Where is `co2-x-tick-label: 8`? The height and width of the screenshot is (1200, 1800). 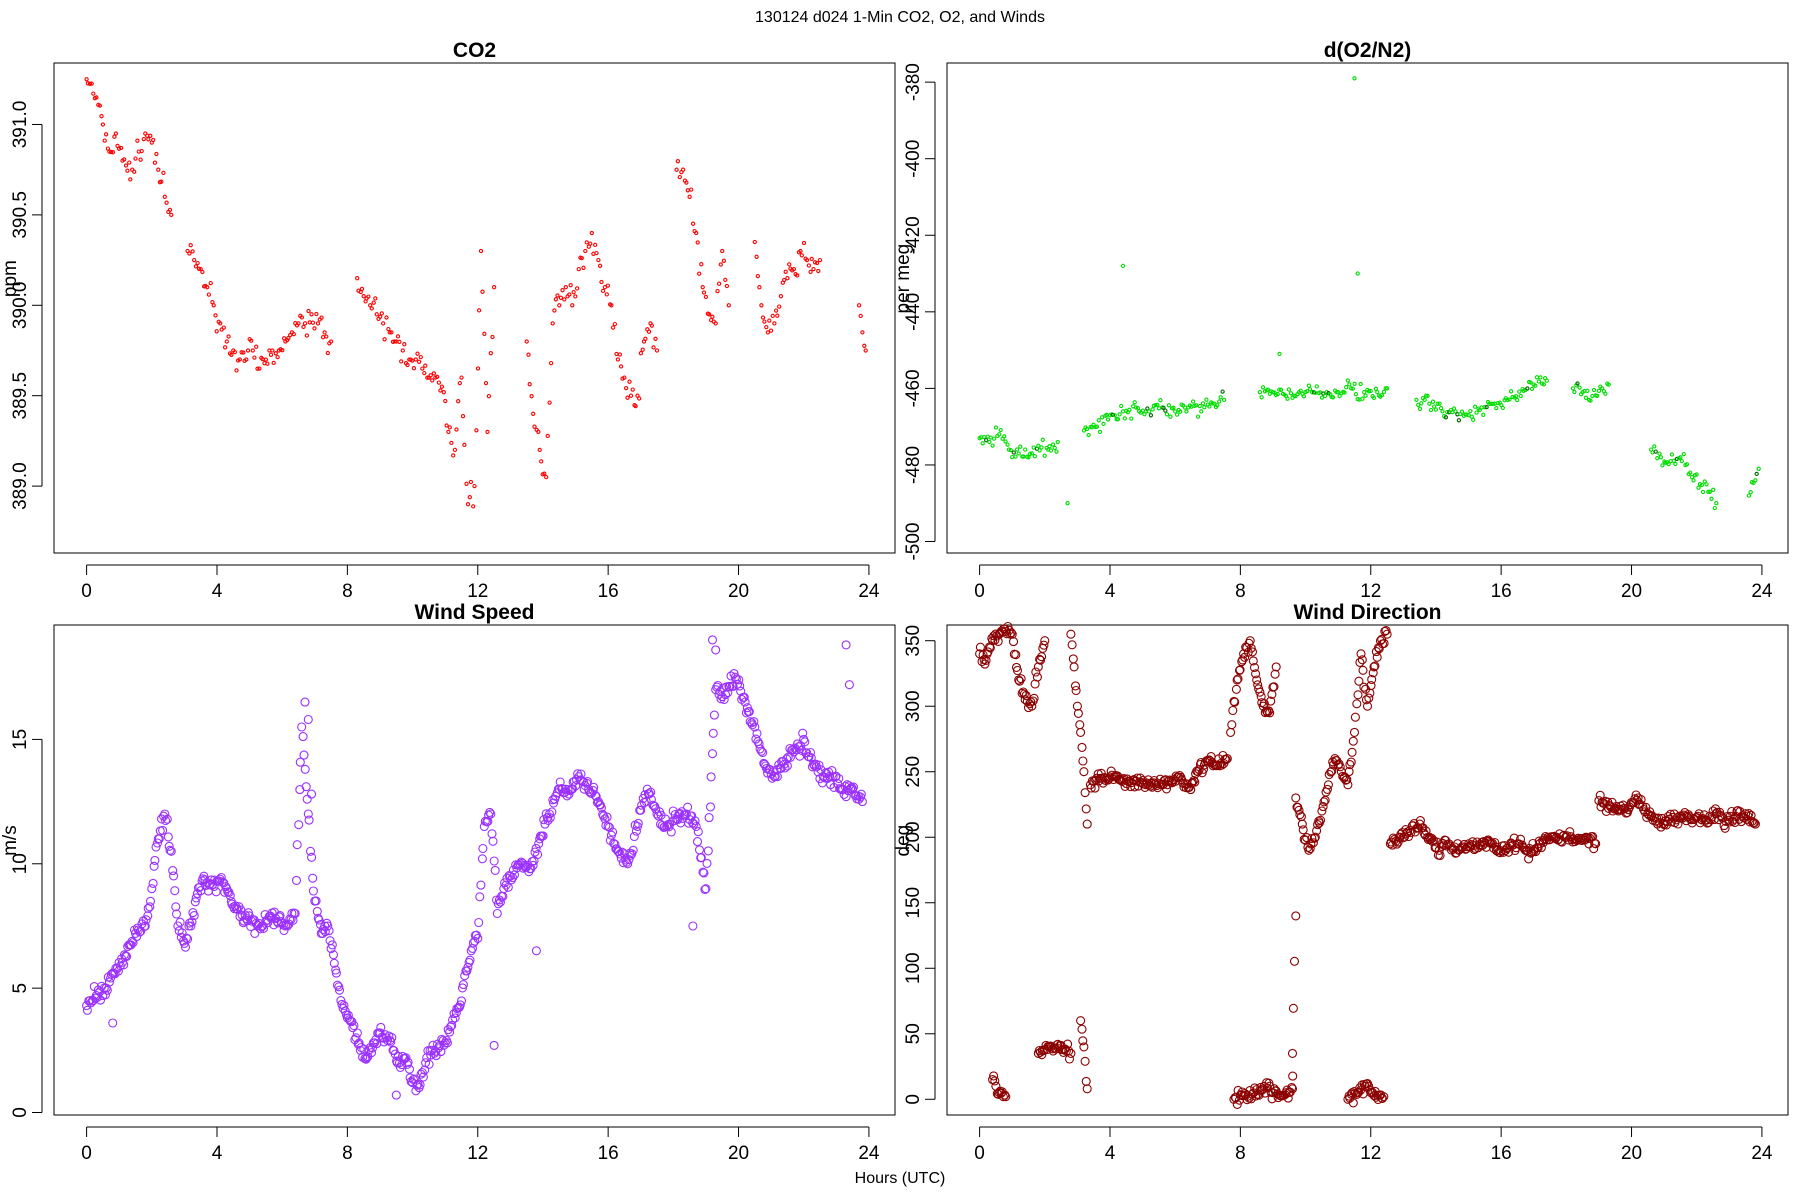
co2-x-tick-label: 8 is located at coordinates (347, 591).